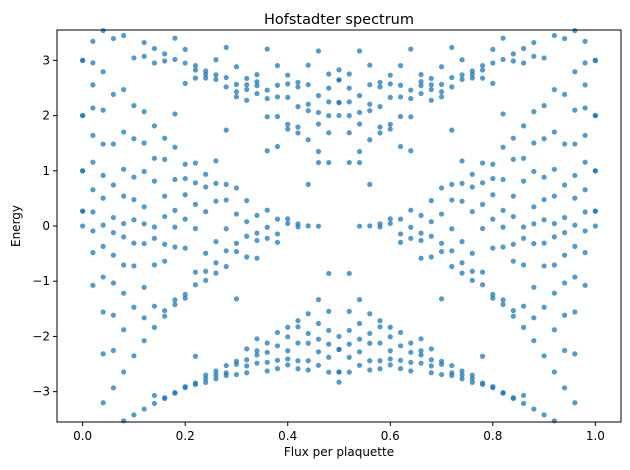 The width and height of the screenshot is (630, 470). Describe the element at coordinates (41, 392) in the screenshot. I see `y-tick-label: −3` at that location.